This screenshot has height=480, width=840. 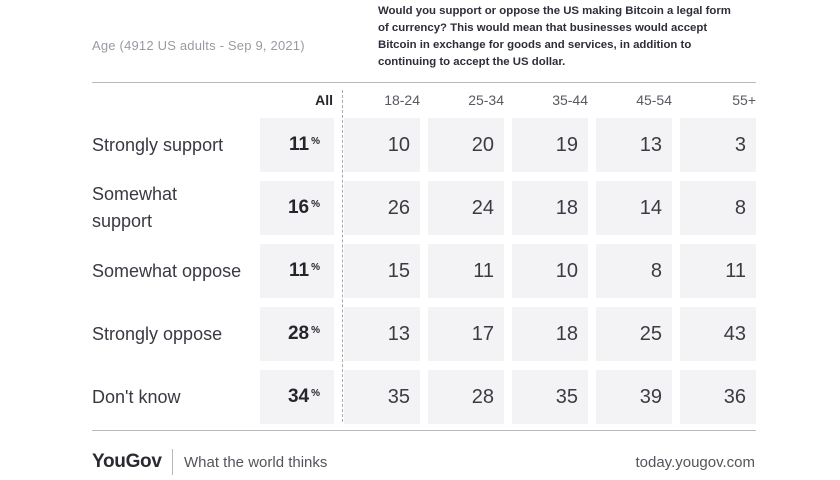 I want to click on age-value-cell: 36, so click(x=718, y=397).